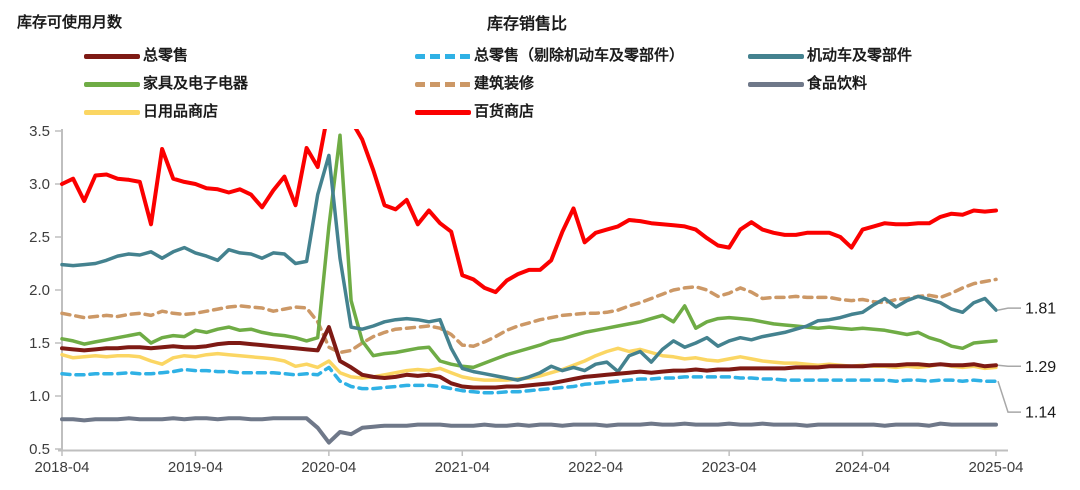 Image resolution: width=1080 pixels, height=490 pixels. I want to click on end-value-label: 1.81, so click(1040, 309).